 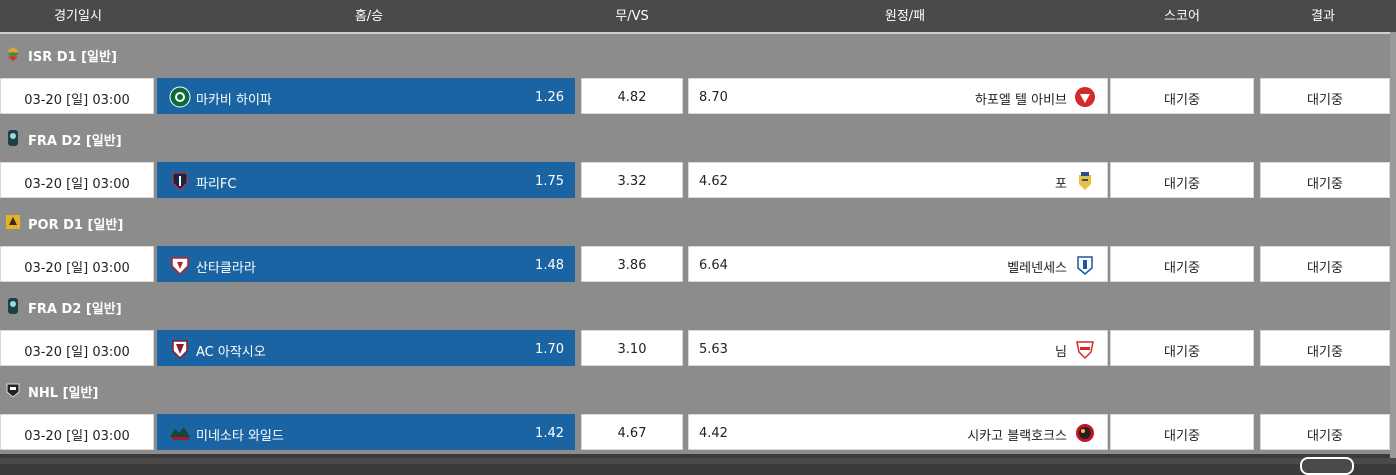 What do you see at coordinates (1085, 97) in the screenshot?
I see `hapoel-tel-aviv-crest-icon` at bounding box center [1085, 97].